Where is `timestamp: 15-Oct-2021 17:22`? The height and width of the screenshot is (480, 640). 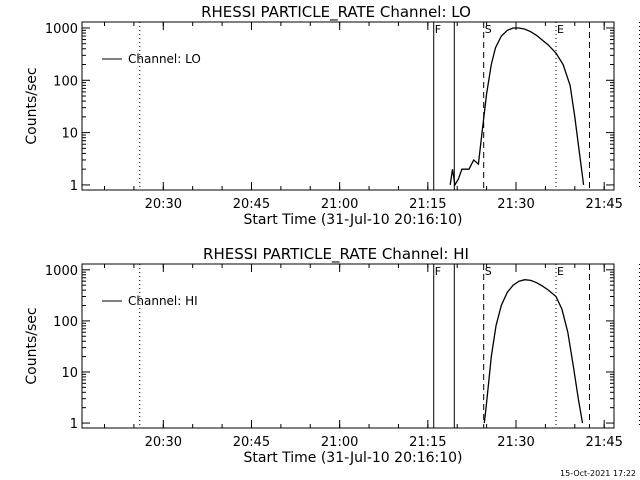 timestamp: 15-Oct-2021 17:22 is located at coordinates (598, 473).